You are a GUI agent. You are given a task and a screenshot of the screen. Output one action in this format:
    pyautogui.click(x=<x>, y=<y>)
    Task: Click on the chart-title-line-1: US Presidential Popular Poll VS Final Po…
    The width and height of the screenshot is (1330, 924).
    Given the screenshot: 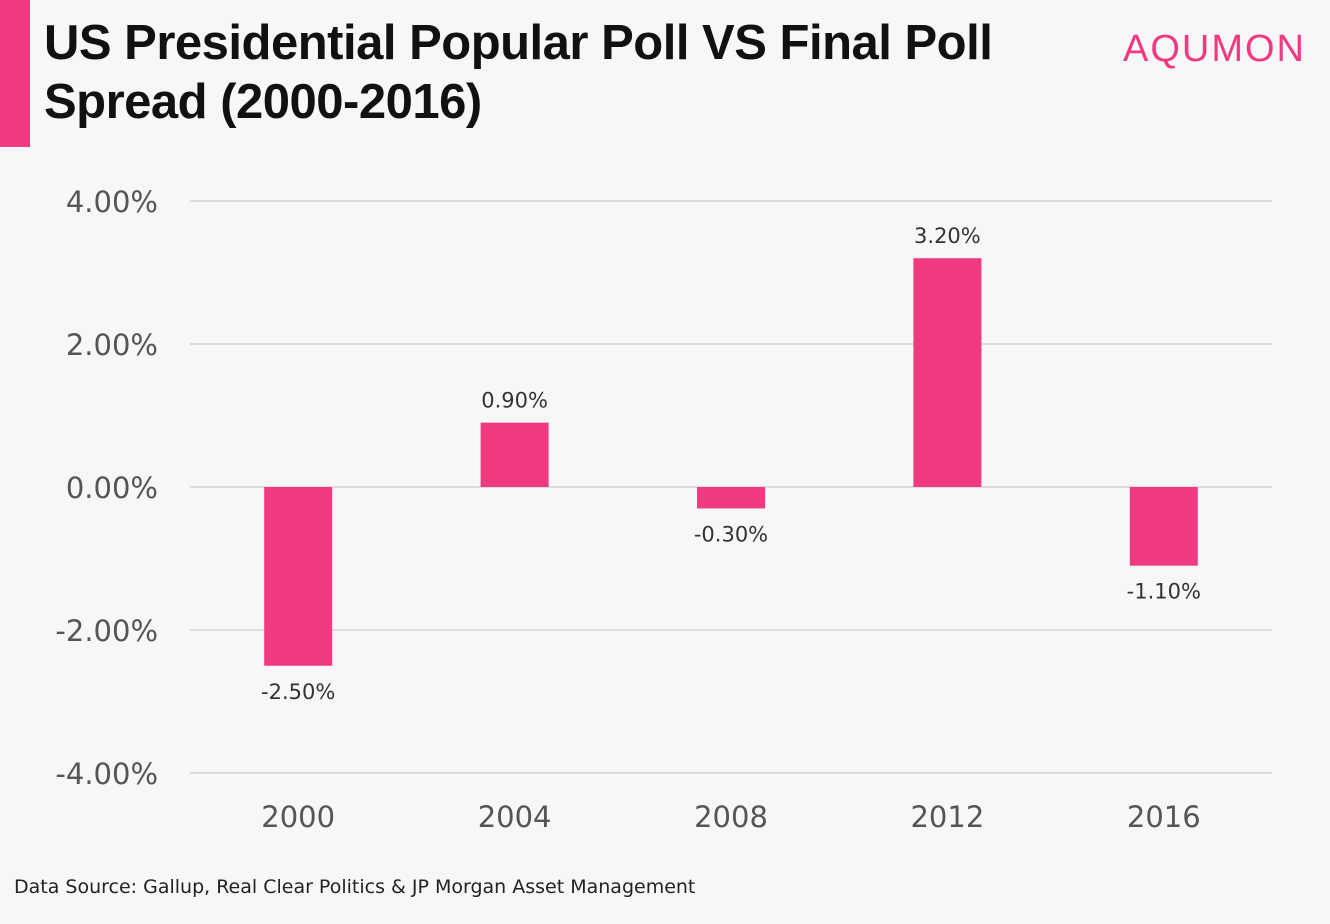 What is the action you would take?
    pyautogui.click(x=518, y=43)
    